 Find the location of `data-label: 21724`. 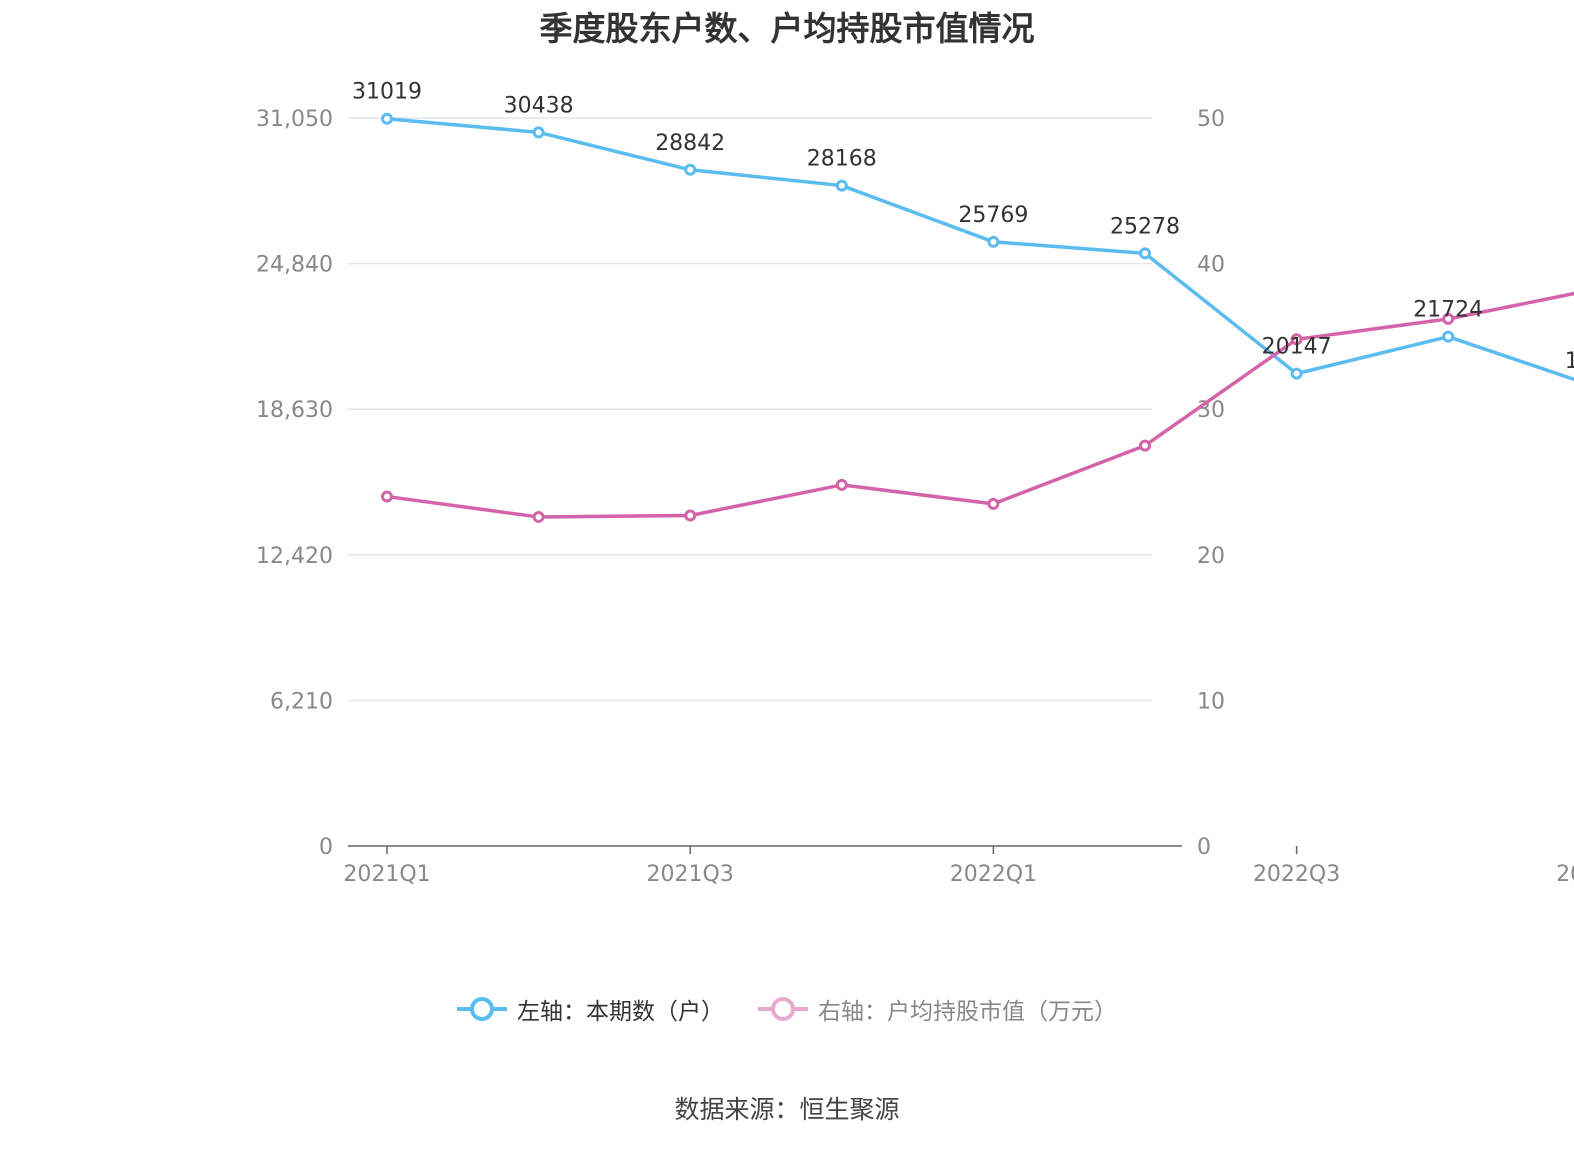

data-label: 21724 is located at coordinates (1448, 310).